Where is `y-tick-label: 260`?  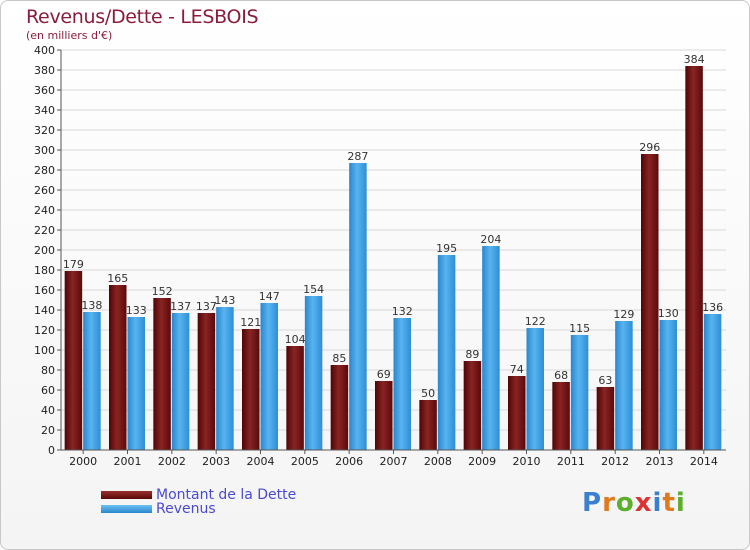
y-tick-label: 260 is located at coordinates (44, 190).